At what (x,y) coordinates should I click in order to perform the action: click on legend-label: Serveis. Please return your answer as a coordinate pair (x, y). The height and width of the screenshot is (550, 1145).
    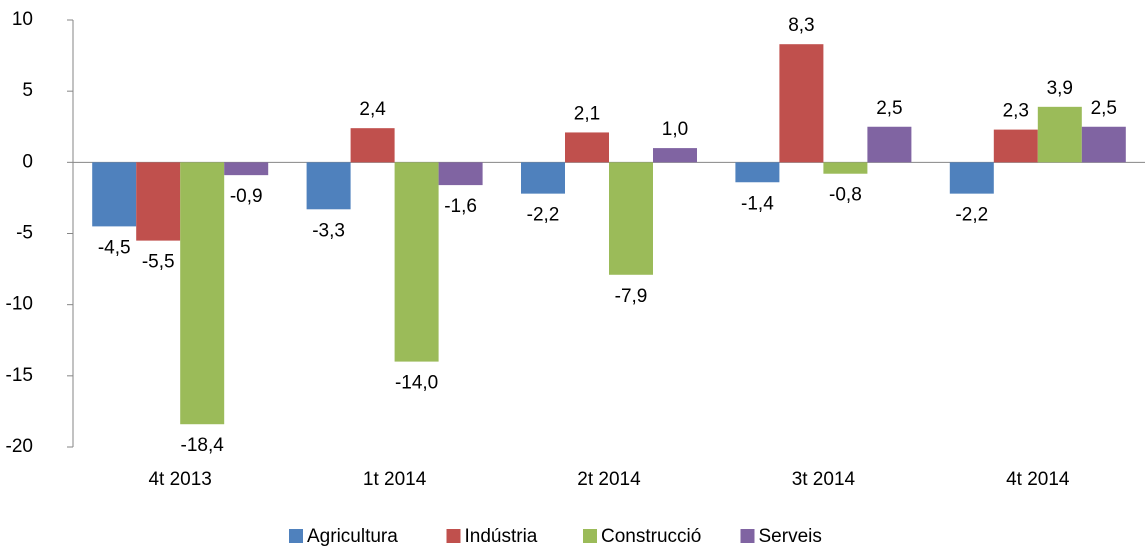
    Looking at the image, I should click on (790, 536).